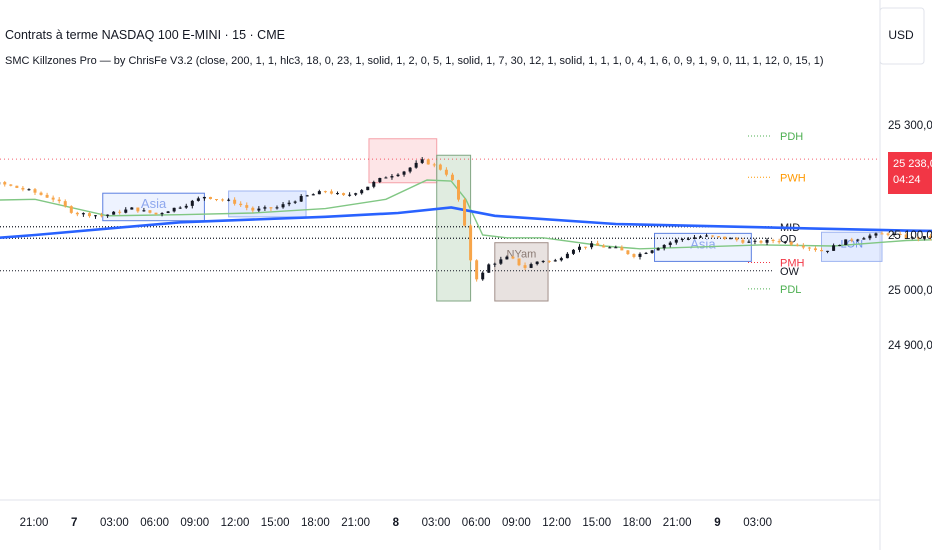 Image resolution: width=932 pixels, height=550 pixels. What do you see at coordinates (521, 272) in the screenshot?
I see `session-box-nylunch` at bounding box center [521, 272].